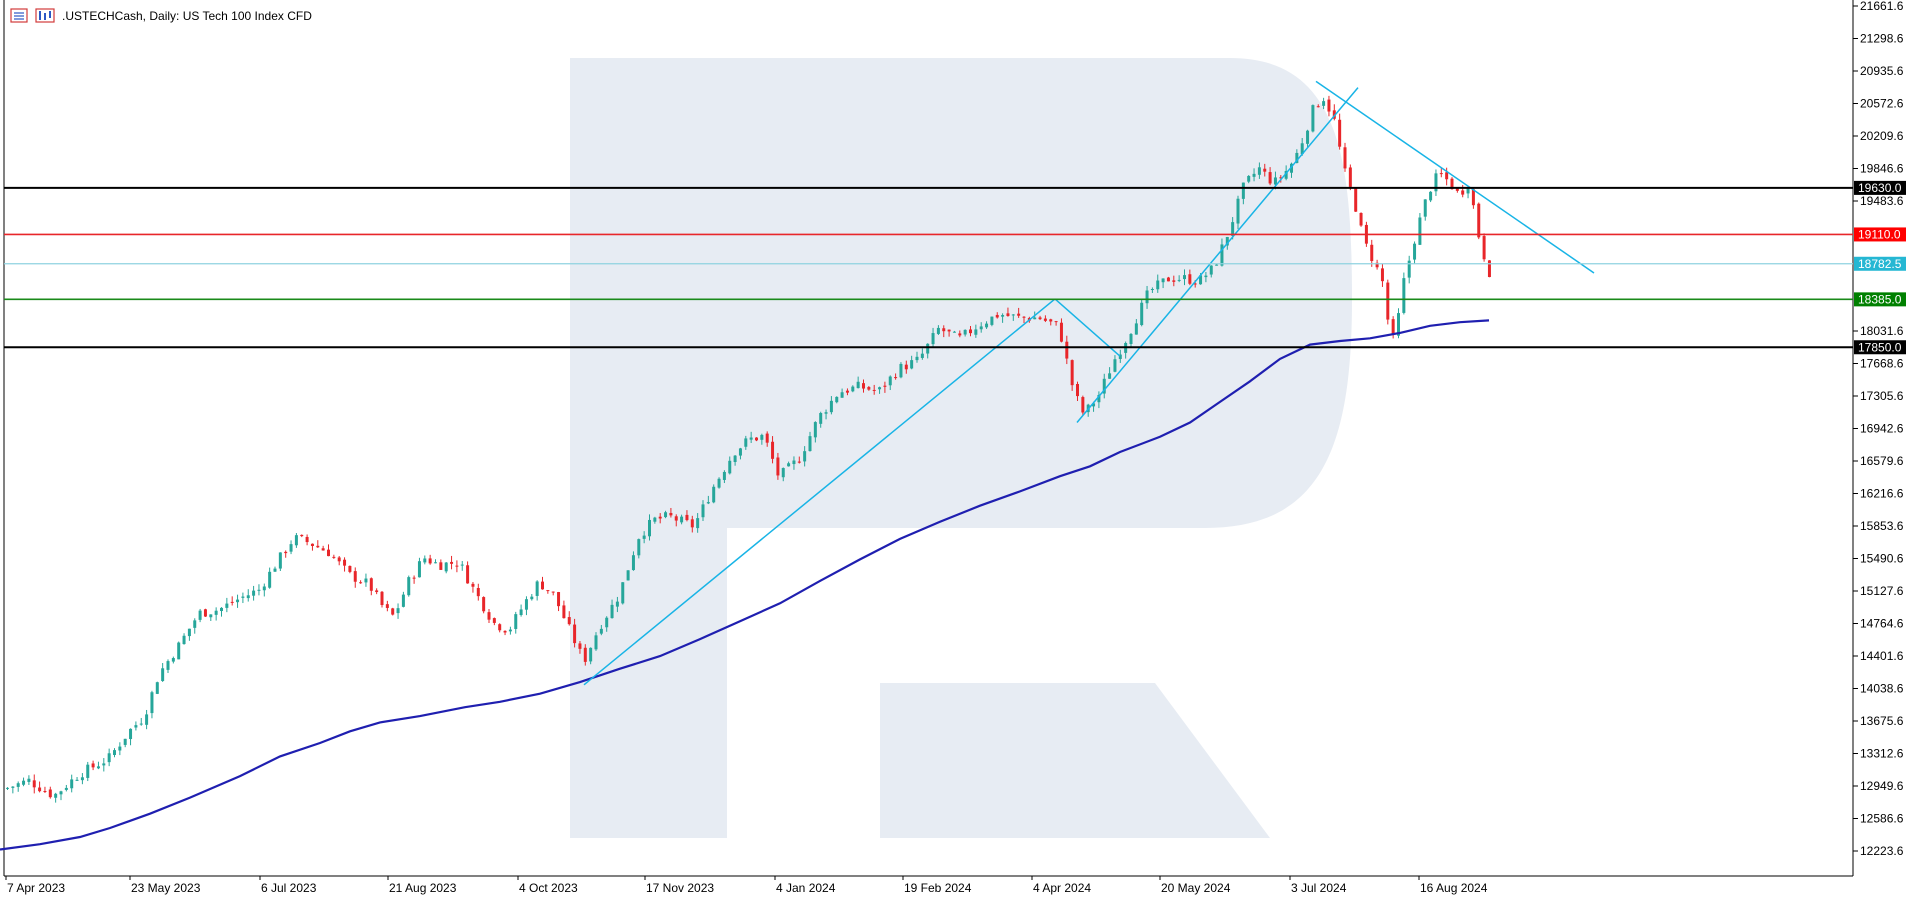 This screenshot has width=1910, height=900. What do you see at coordinates (680, 888) in the screenshot?
I see `x-tick-label: 17 Nov 2023` at bounding box center [680, 888].